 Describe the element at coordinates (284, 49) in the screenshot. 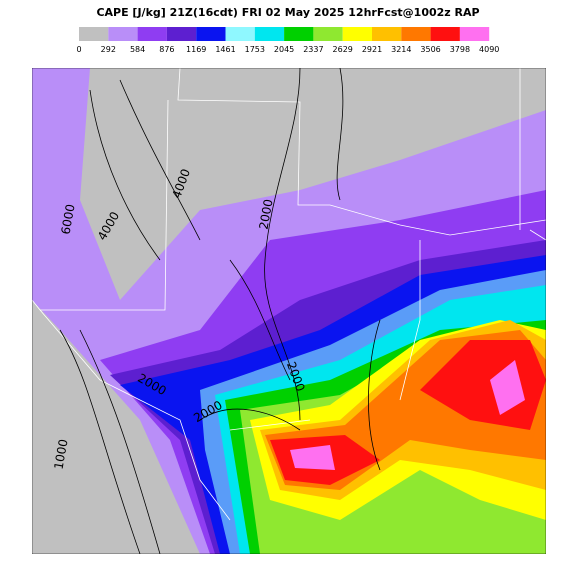

I see `colorbar-label: 2045` at that location.